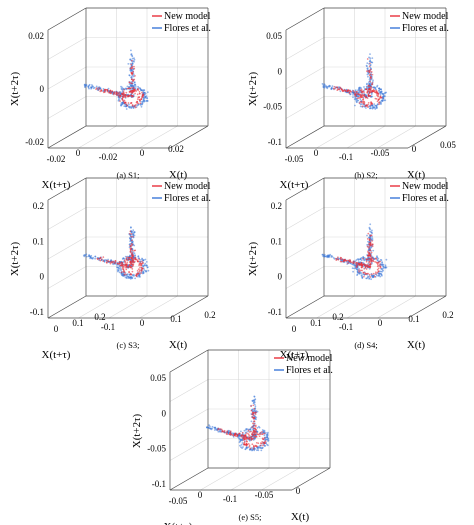 The width and height of the screenshot is (474, 525). I want to click on y-axis-label: X(t+τ), so click(294, 185).